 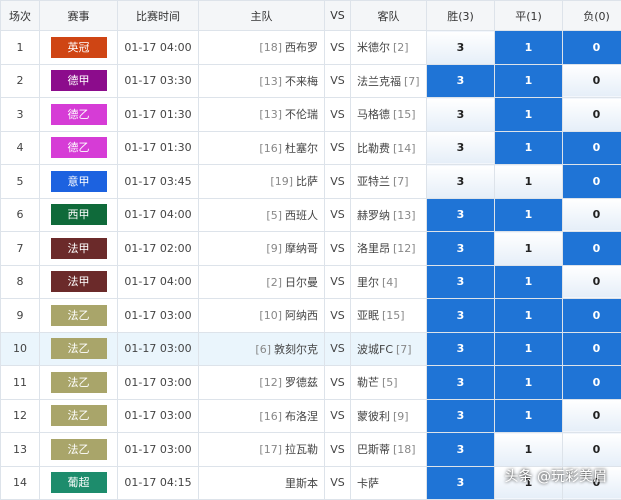 What do you see at coordinates (375, 349) in the screenshot?
I see `away-name: 波城FC` at bounding box center [375, 349].